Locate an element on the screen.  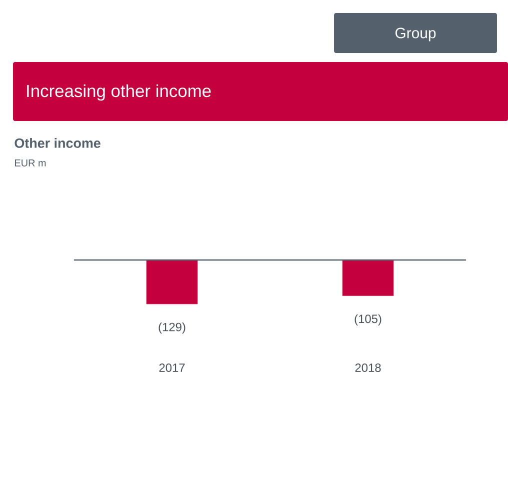
x-tick-label: 2018 is located at coordinates (368, 368).